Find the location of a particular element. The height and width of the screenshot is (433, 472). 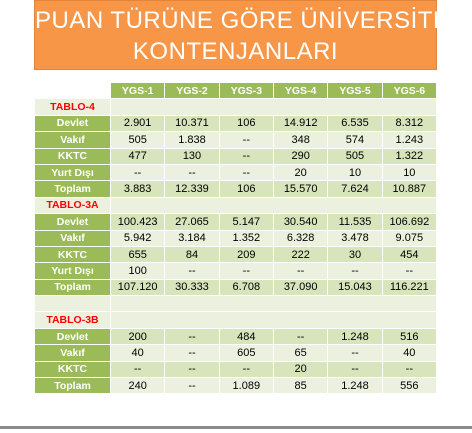

cell: 10.887 is located at coordinates (409, 189).